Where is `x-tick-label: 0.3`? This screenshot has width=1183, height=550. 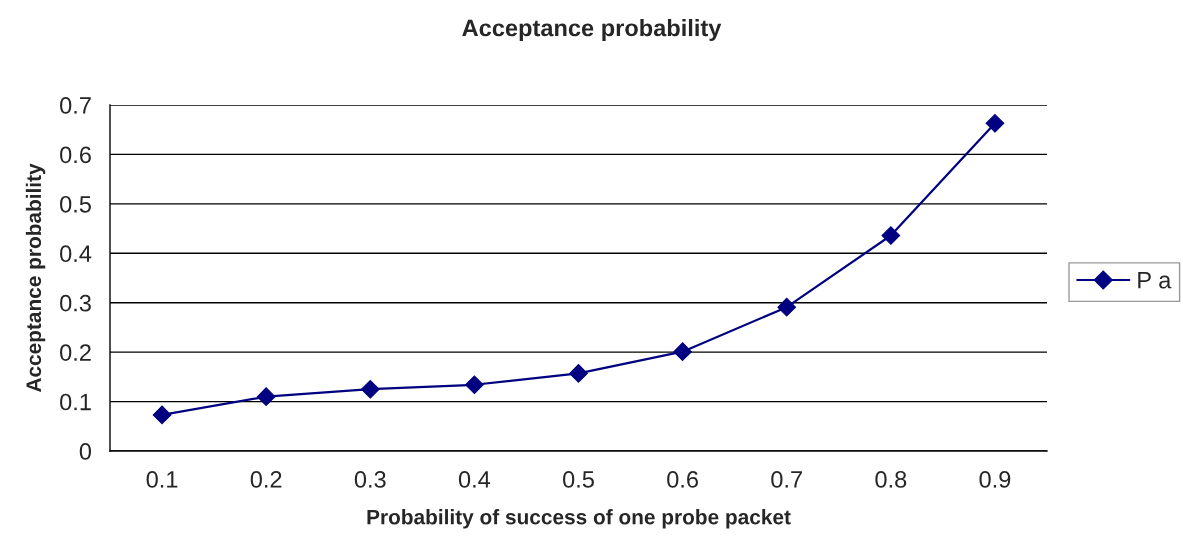
x-tick-label: 0.3 is located at coordinates (370, 479).